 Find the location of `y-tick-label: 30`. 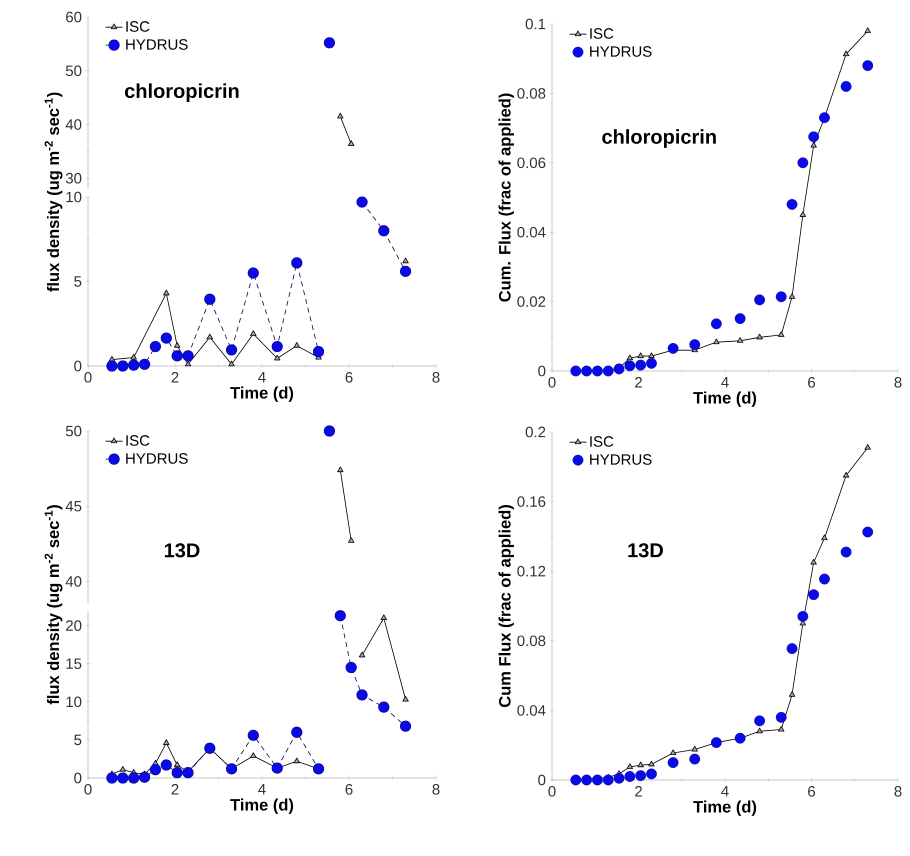

y-tick-label: 30 is located at coordinates (74, 178).